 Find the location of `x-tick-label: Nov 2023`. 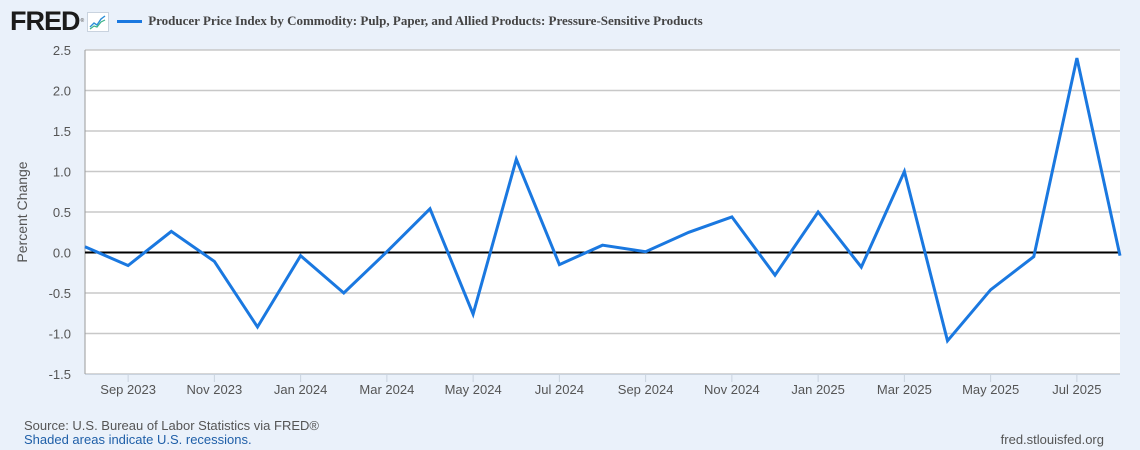

x-tick-label: Nov 2023 is located at coordinates (215, 389).